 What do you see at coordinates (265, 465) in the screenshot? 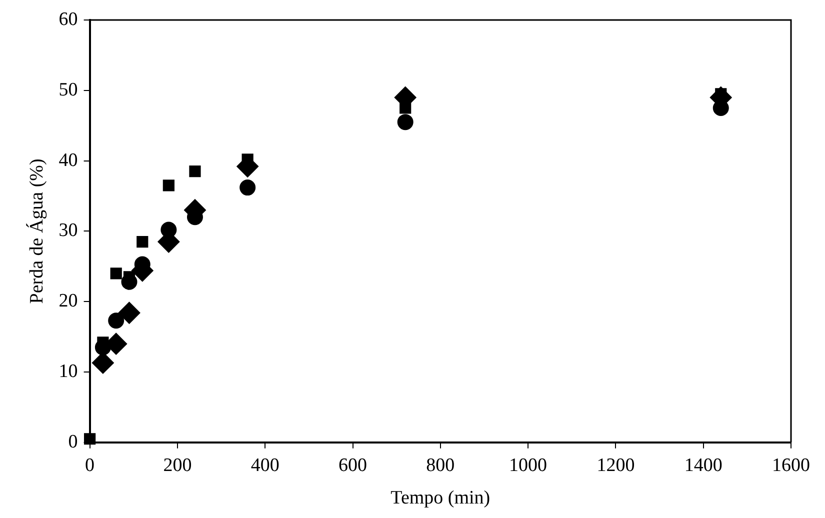
I see `x-tick-label: 400` at bounding box center [265, 465].